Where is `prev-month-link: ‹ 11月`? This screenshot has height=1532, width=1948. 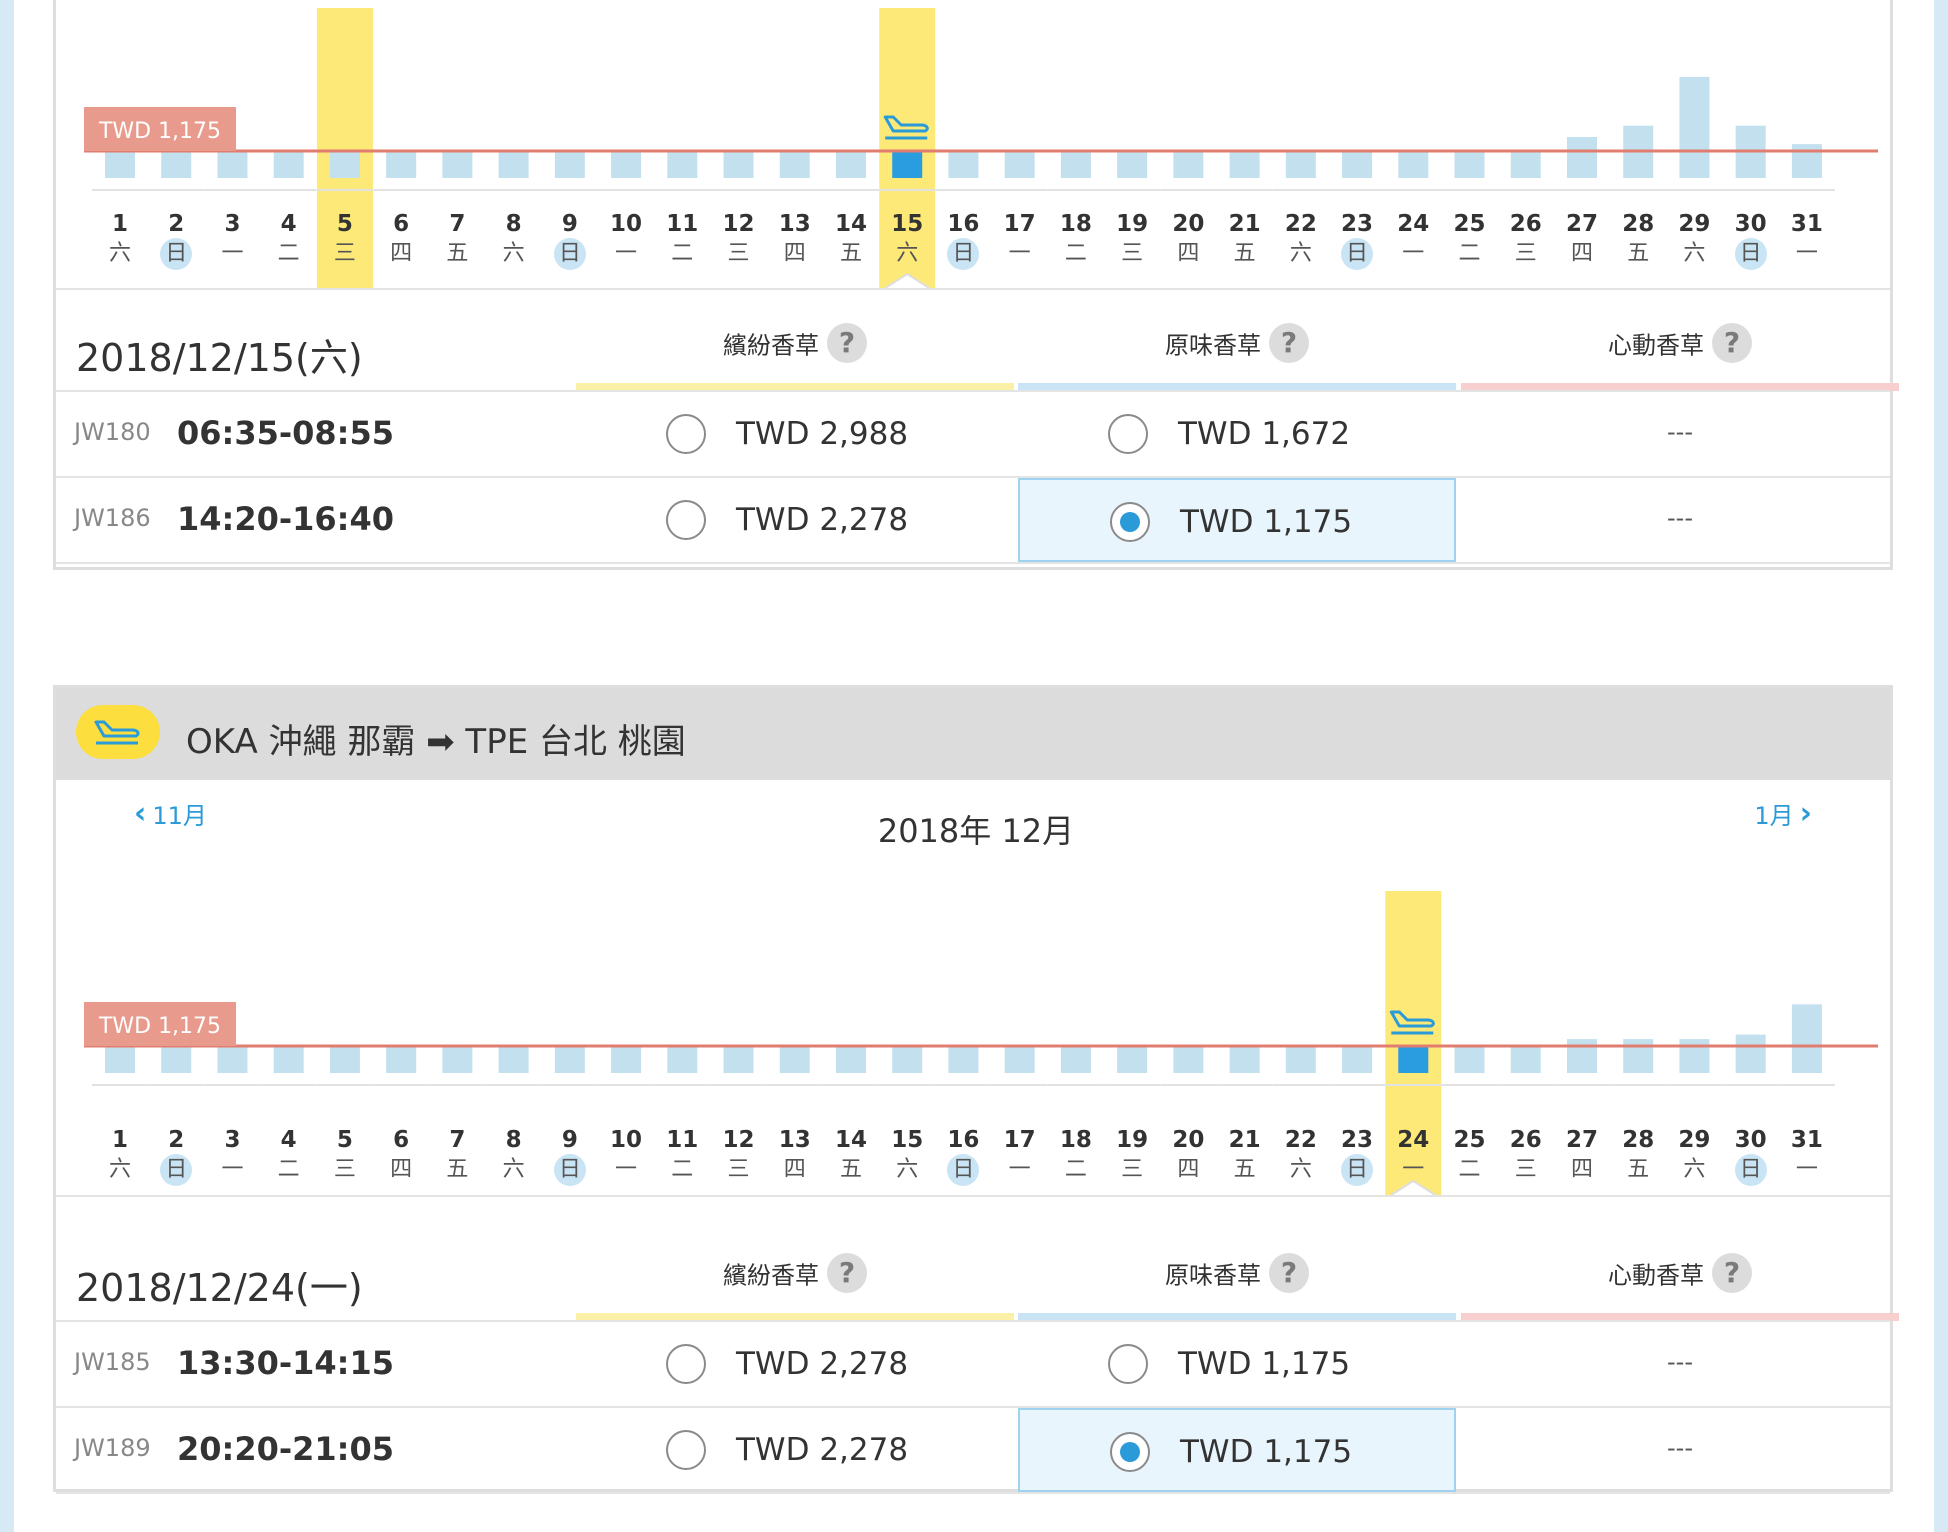 prev-month-link: ‹ 11月 is located at coordinates (167, 813).